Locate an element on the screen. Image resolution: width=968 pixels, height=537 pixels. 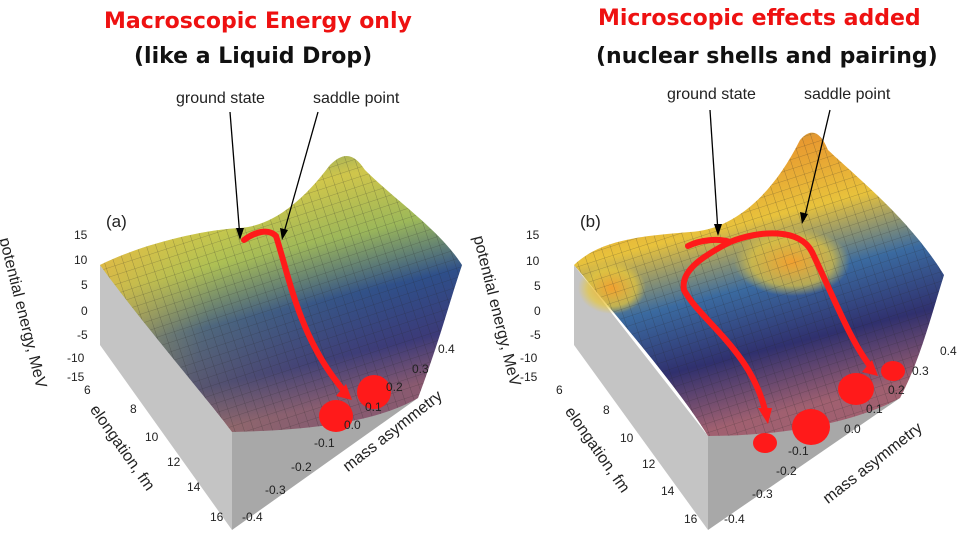
left-z-tick: -5 is located at coordinates (82, 335).